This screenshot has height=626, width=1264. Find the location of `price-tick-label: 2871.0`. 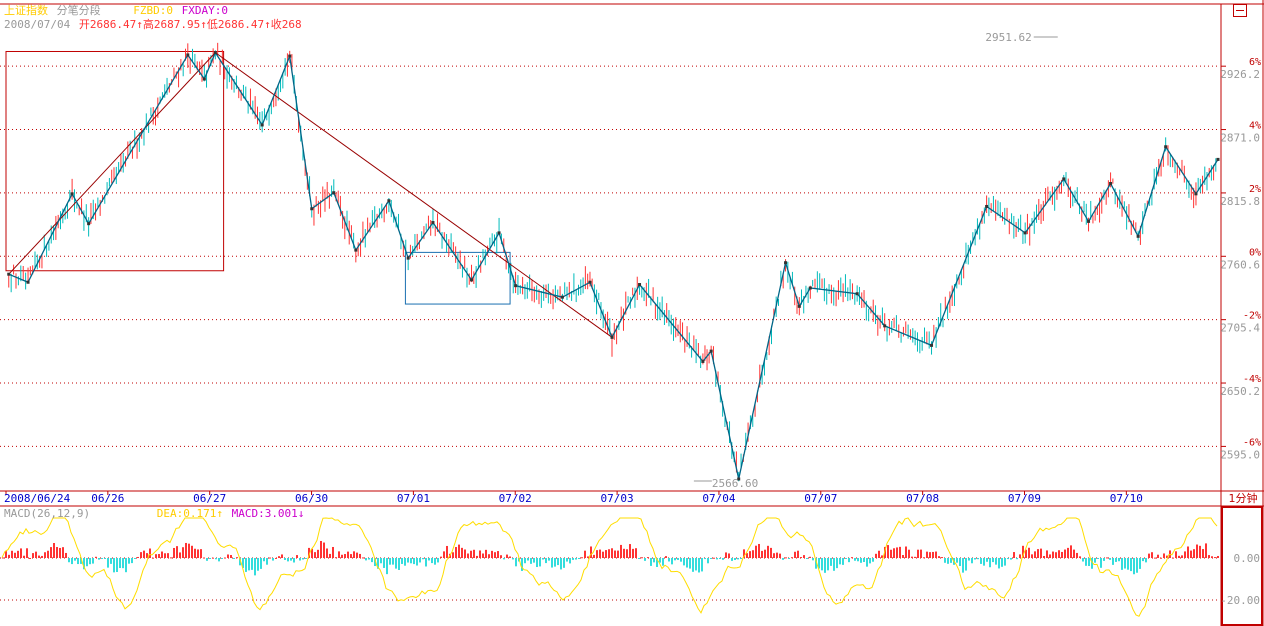

price-tick-label: 2871.0 is located at coordinates (1240, 138).